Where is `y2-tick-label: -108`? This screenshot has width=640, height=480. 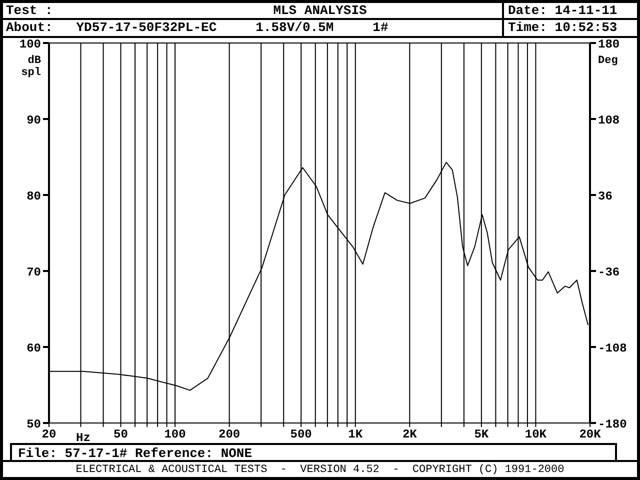
y2-tick-label: -108 is located at coordinates (612, 348).